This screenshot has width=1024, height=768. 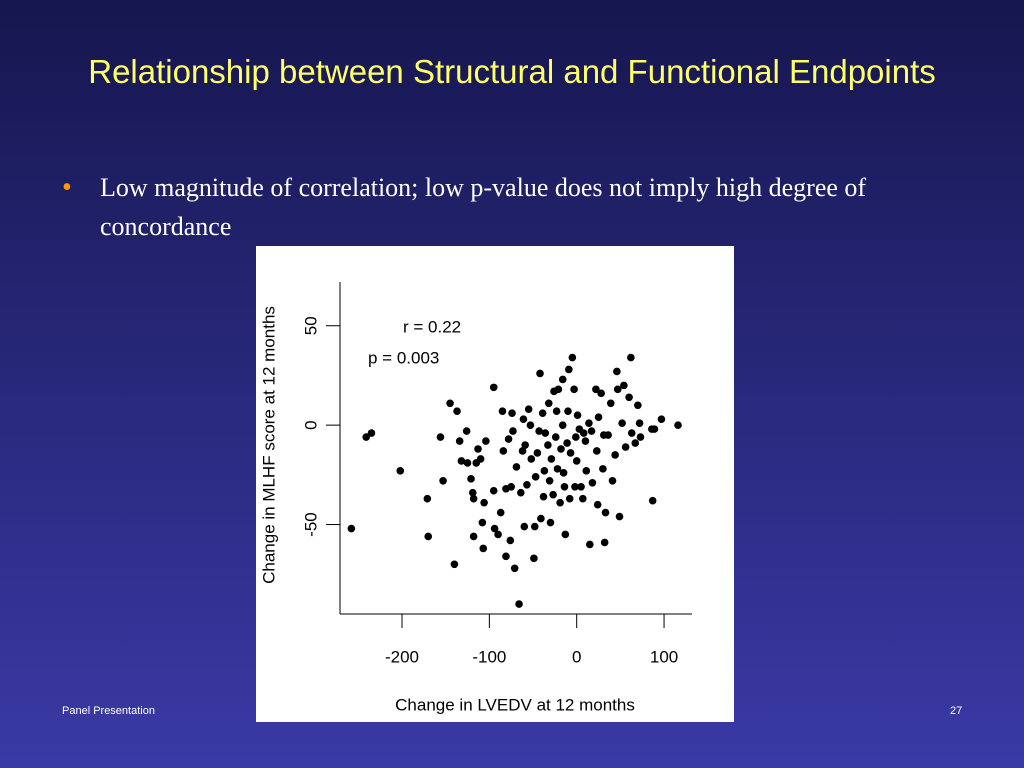 What do you see at coordinates (108, 711) in the screenshot?
I see `footer-text: Panel Presentation` at bounding box center [108, 711].